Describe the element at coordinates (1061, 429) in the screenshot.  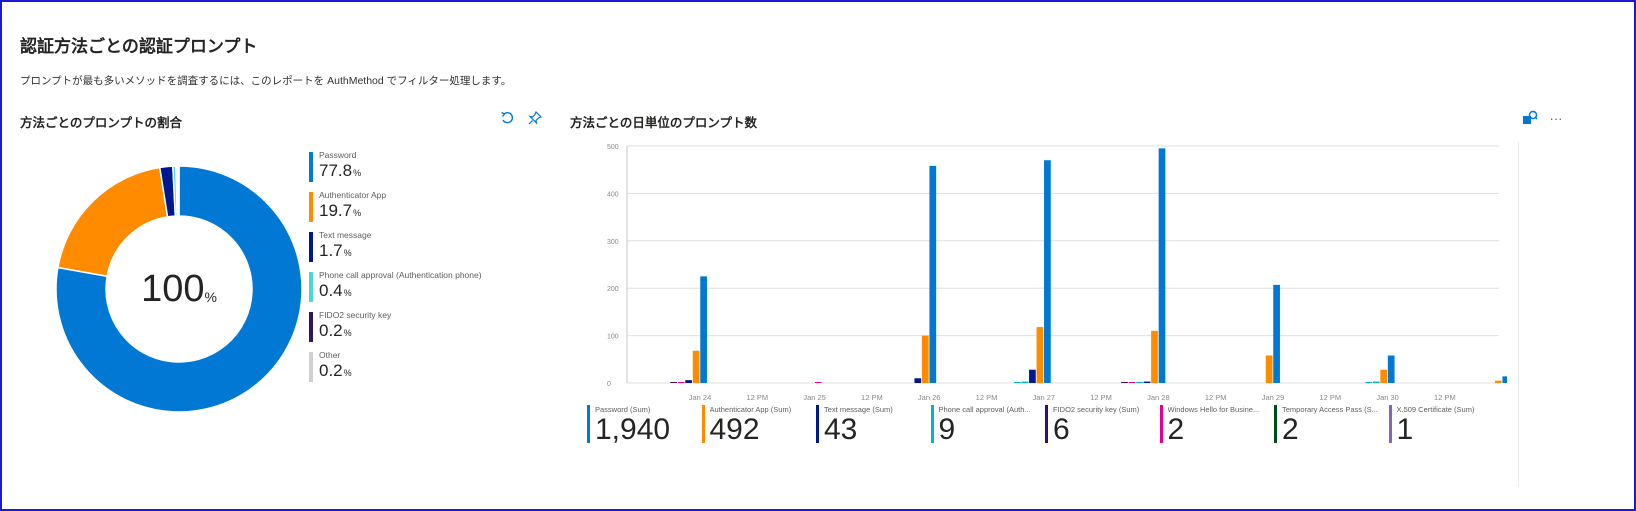
I see `card-value: 6` at that location.